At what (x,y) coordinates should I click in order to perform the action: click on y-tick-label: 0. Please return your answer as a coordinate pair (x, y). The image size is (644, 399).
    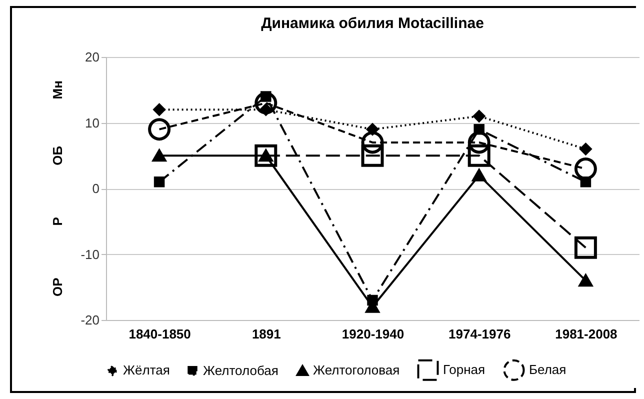
    Looking at the image, I should click on (96, 188).